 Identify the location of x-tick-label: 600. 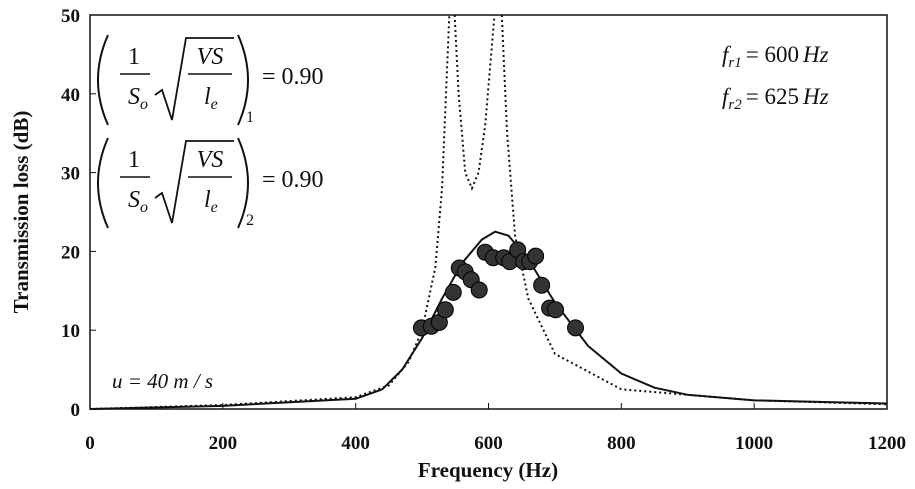
(488, 443).